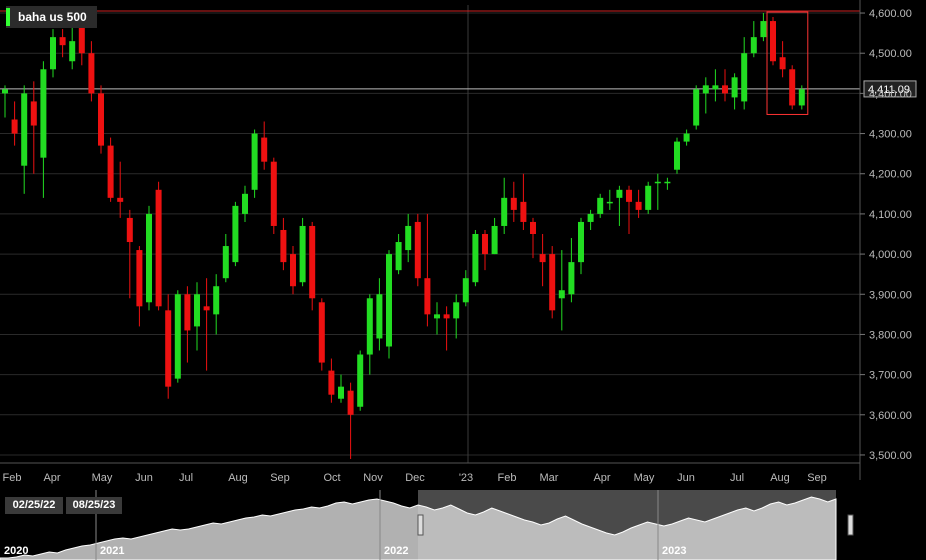 This screenshot has height=560, width=926. What do you see at coordinates (890, 89) in the screenshot?
I see `current-price-tag` at bounding box center [890, 89].